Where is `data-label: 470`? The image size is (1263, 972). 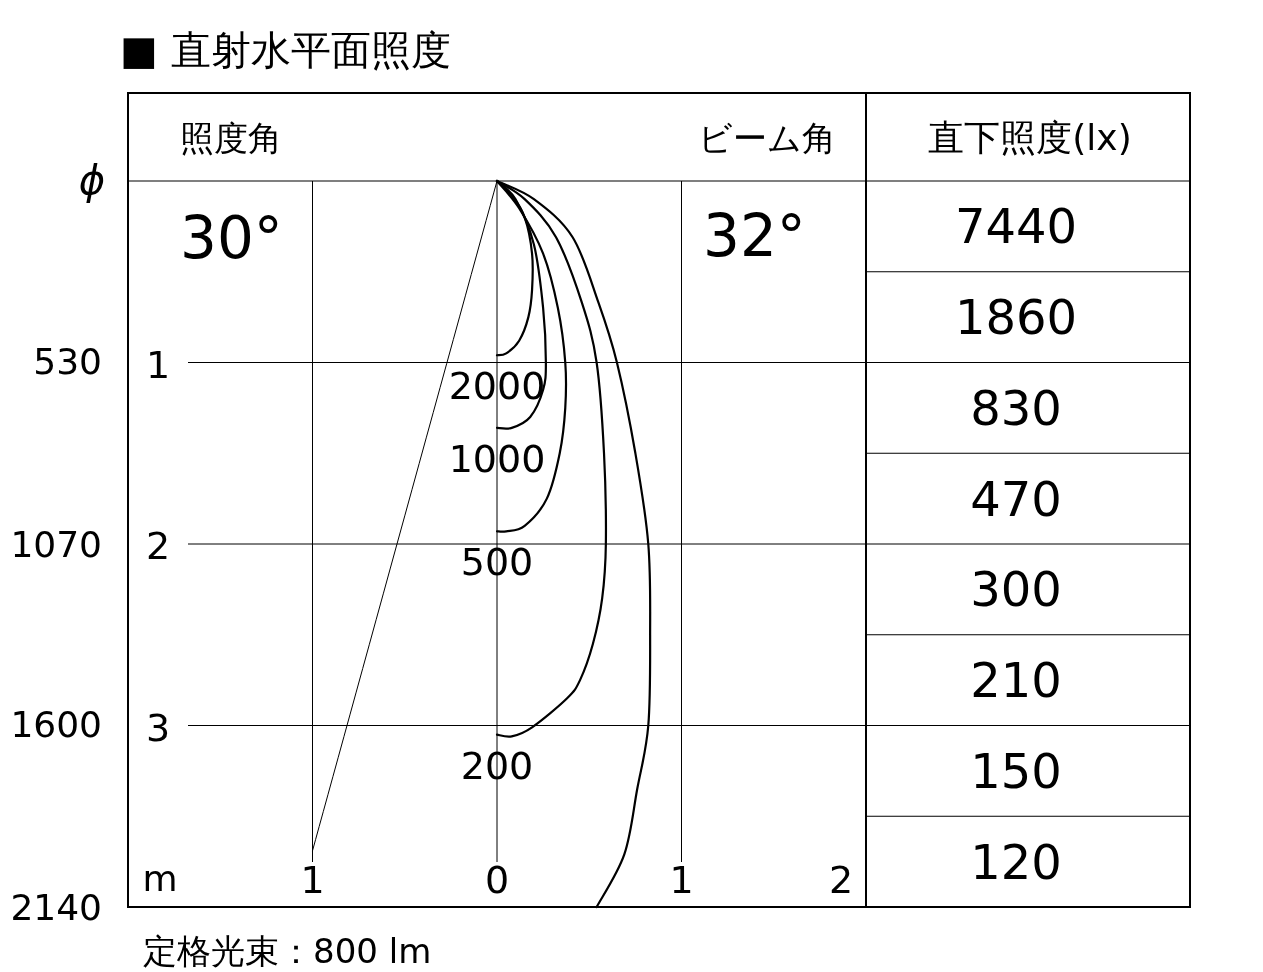 data-label: 470 is located at coordinates (1016, 498).